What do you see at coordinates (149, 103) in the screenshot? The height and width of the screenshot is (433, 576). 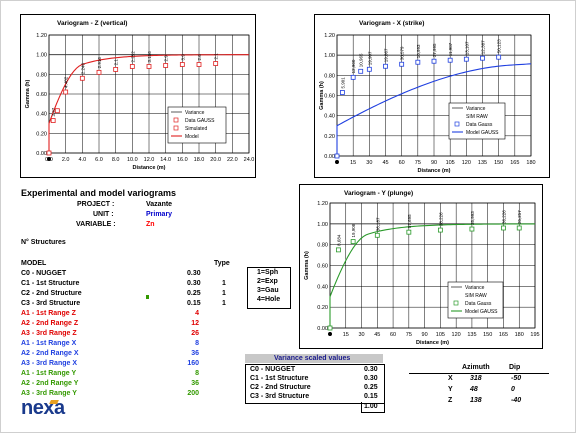 I see `model-curve` at bounding box center [149, 103].